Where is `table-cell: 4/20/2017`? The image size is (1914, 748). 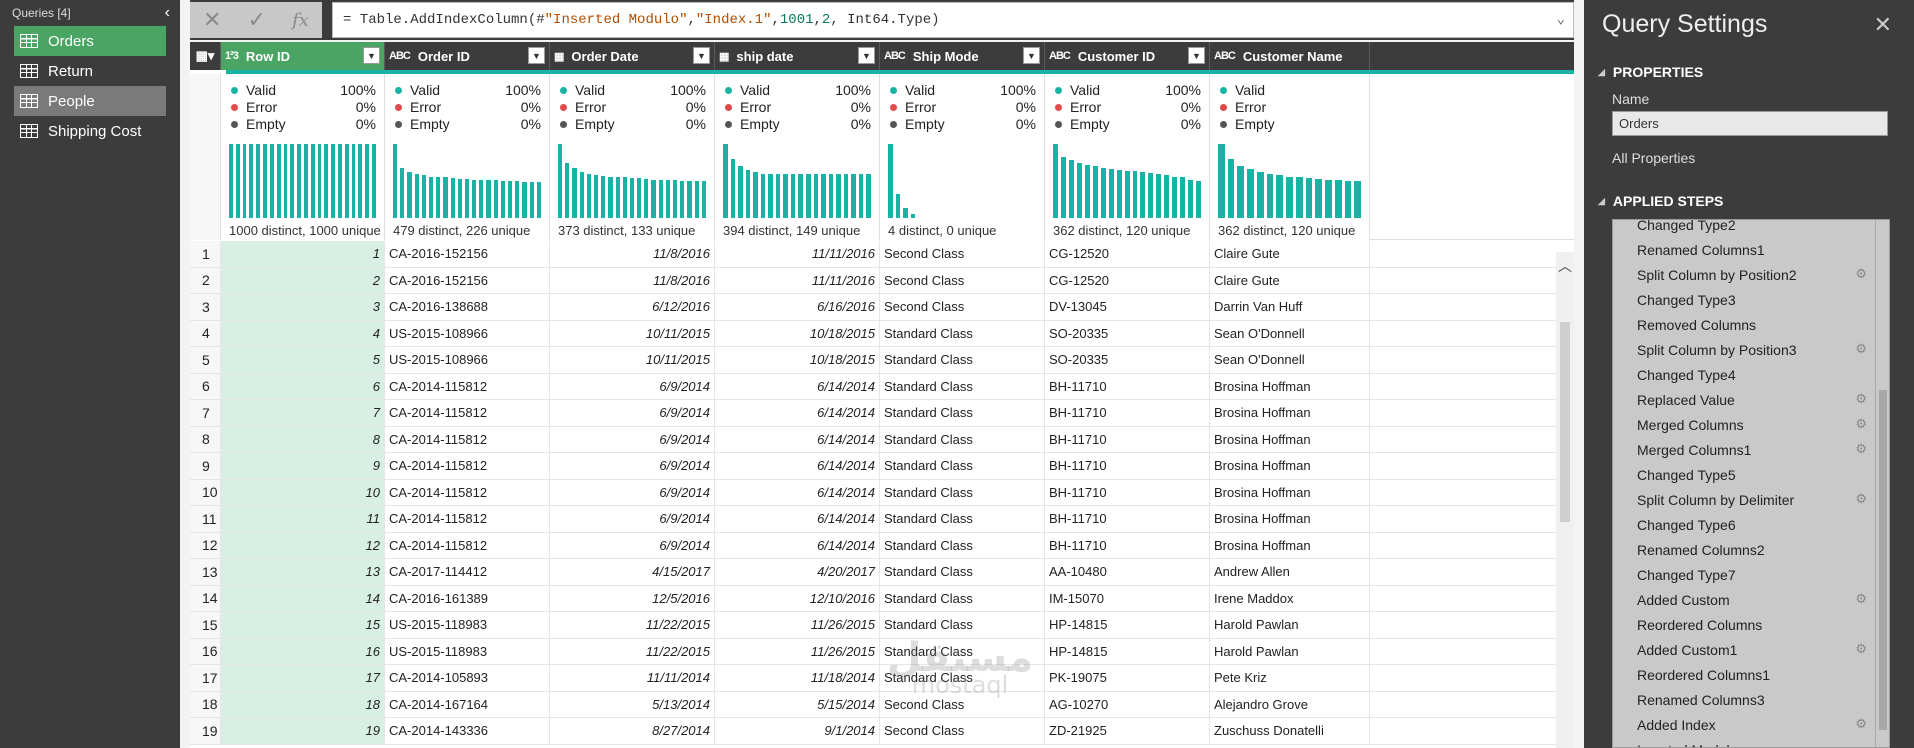 table-cell: 4/20/2017 is located at coordinates (797, 572).